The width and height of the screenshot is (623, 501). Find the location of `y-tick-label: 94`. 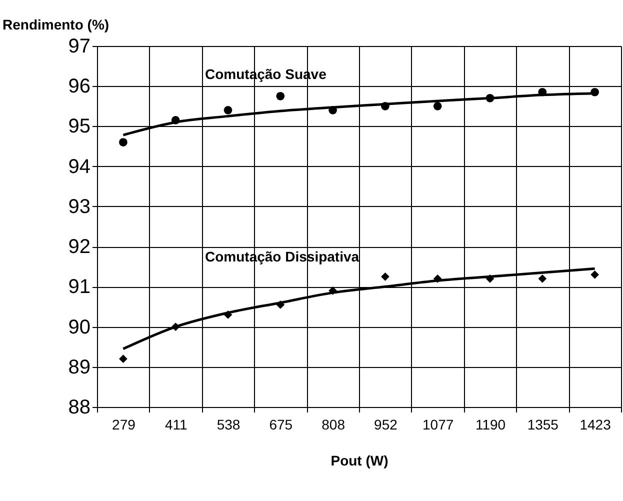

y-tick-label: 94 is located at coordinates (79, 167).